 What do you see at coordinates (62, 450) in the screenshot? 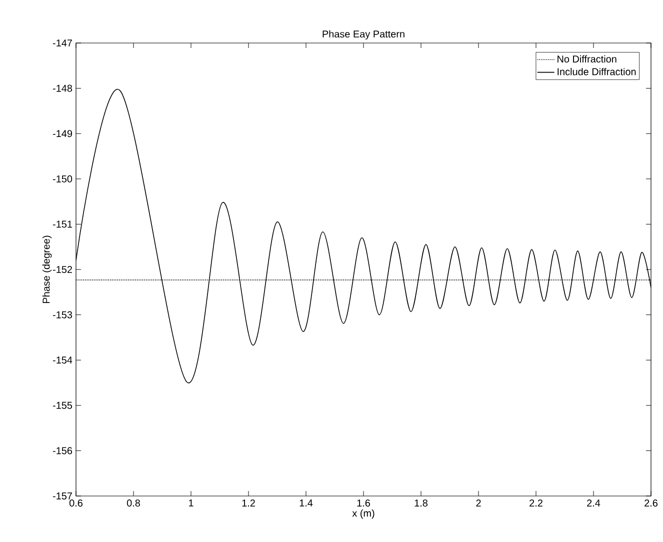
I see `y-tick-label: -156` at bounding box center [62, 450].